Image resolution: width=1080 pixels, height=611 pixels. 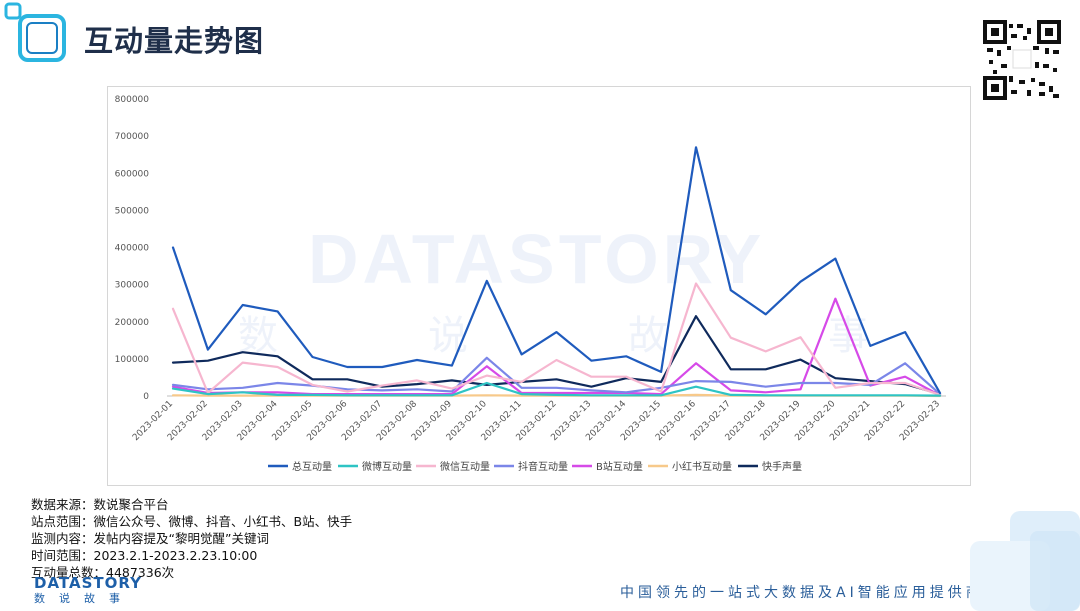 I want to click on y-tick-label: 700000, so click(x=132, y=137).